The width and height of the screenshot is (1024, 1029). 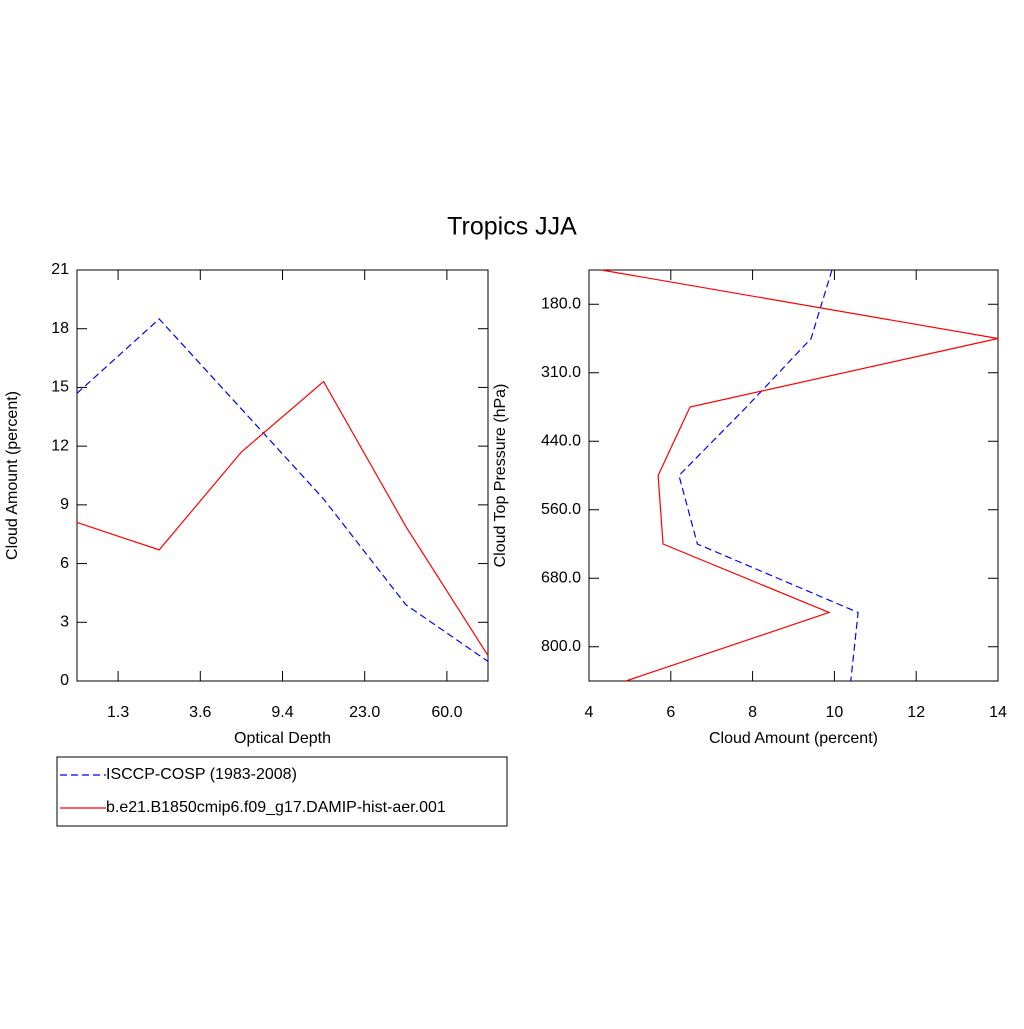 What do you see at coordinates (60, 328) in the screenshot?
I see `y-tick-label: 18` at bounding box center [60, 328].